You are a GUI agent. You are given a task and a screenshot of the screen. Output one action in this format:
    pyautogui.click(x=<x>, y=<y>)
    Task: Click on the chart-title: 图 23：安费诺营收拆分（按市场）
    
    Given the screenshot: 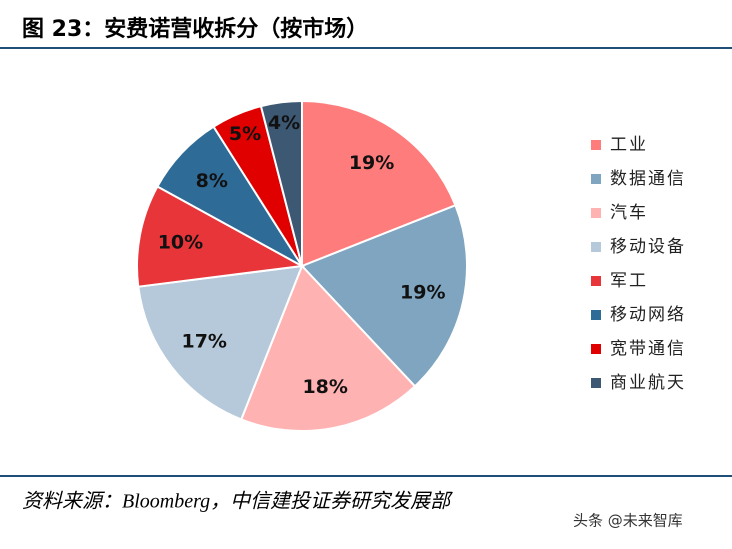 What is the action you would take?
    pyautogui.click(x=195, y=29)
    